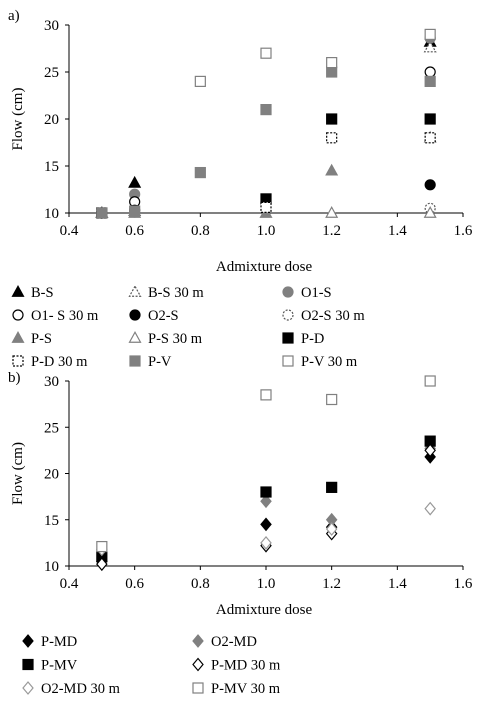  Describe the element at coordinates (81, 689) in the screenshot. I see `legend-label: O2-MD 30 m` at that location.